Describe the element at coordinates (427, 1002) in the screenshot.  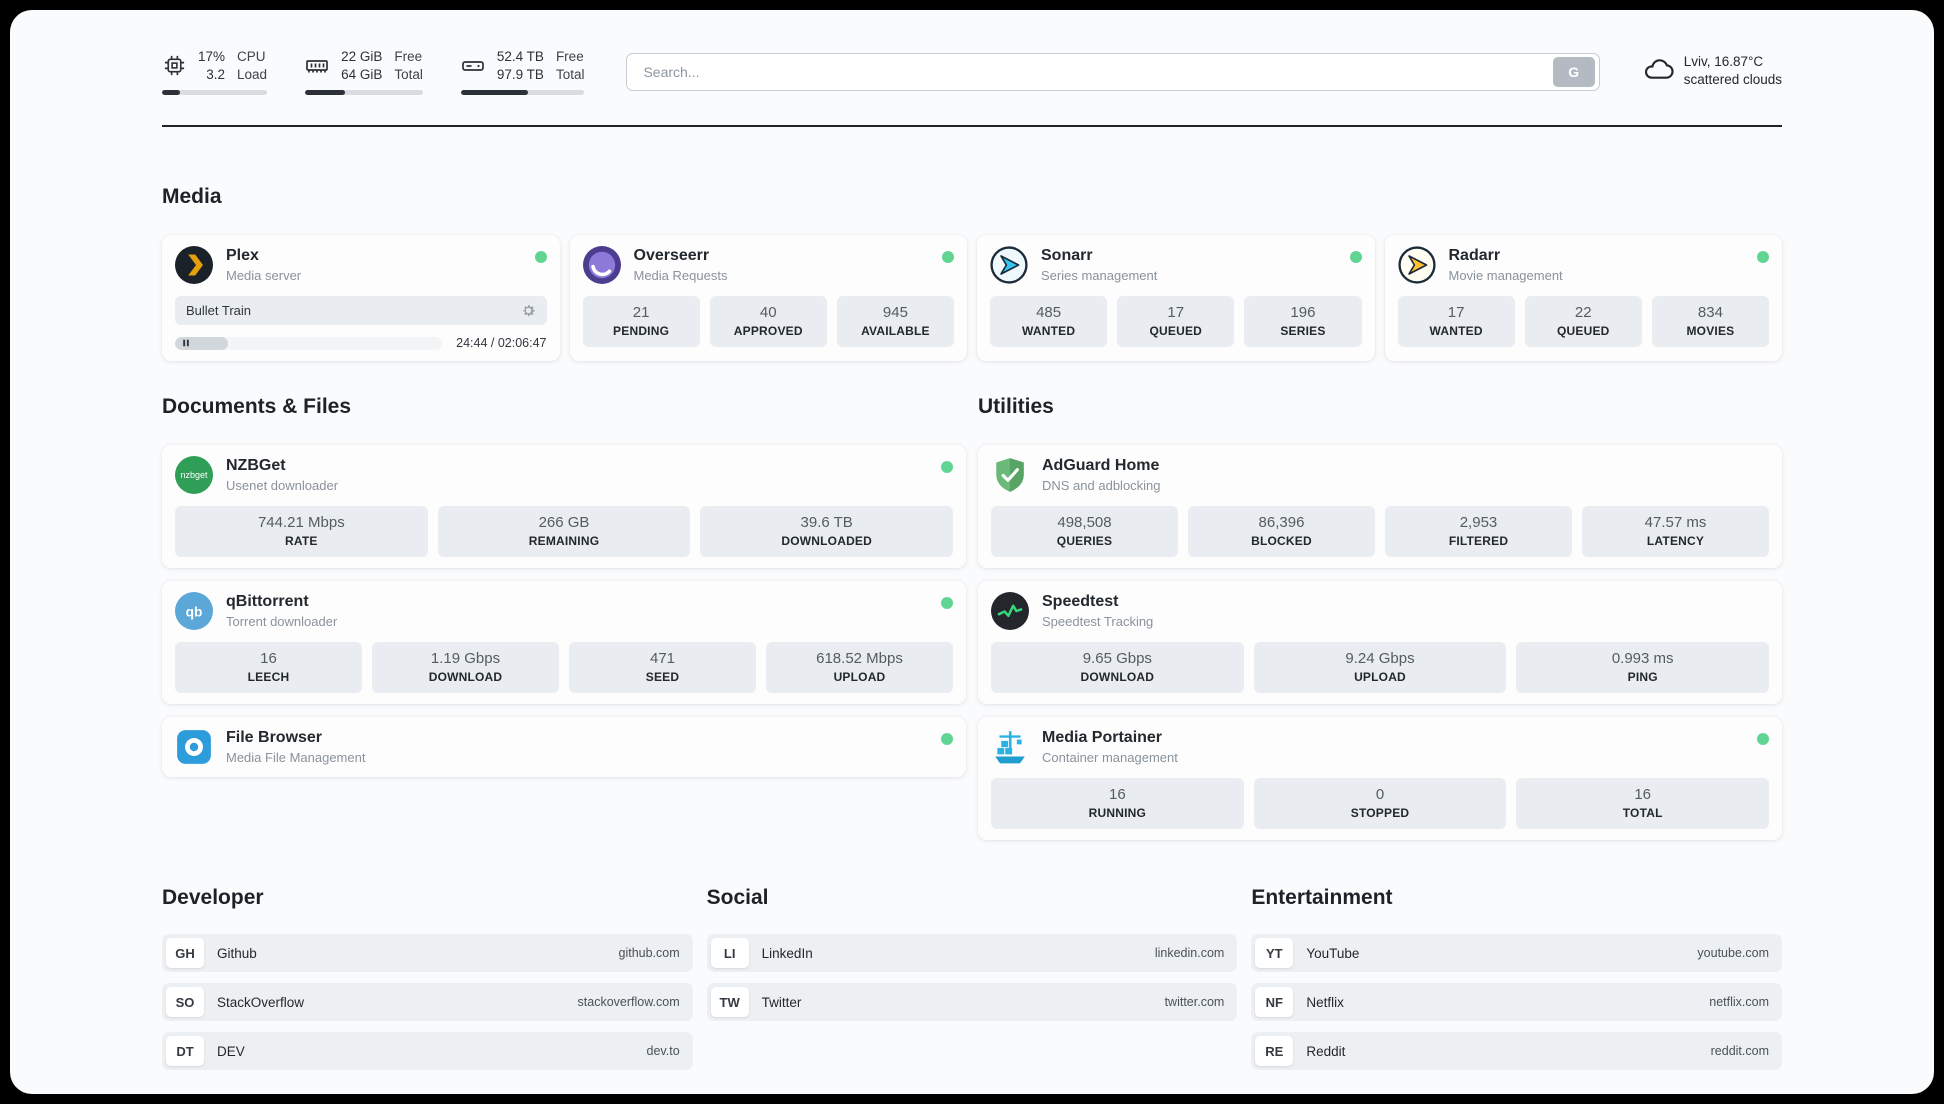
I see `bookmark-stackoverflow: SO StackOverflow stackoverflow.com` at that location.